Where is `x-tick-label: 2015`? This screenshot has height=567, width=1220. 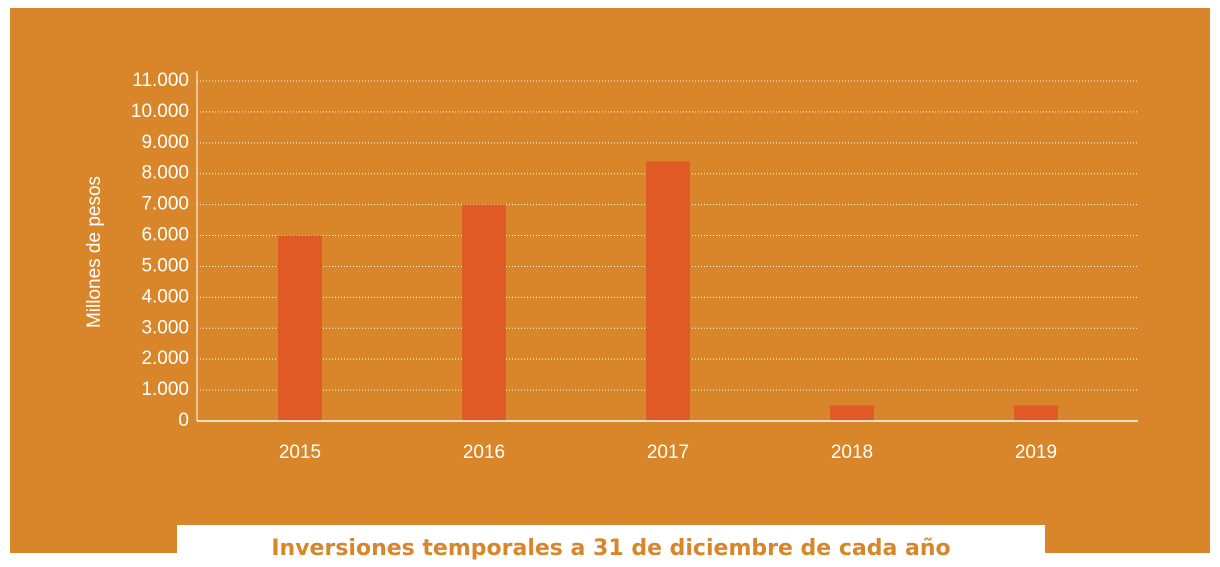 x-tick-label: 2015 is located at coordinates (300, 452).